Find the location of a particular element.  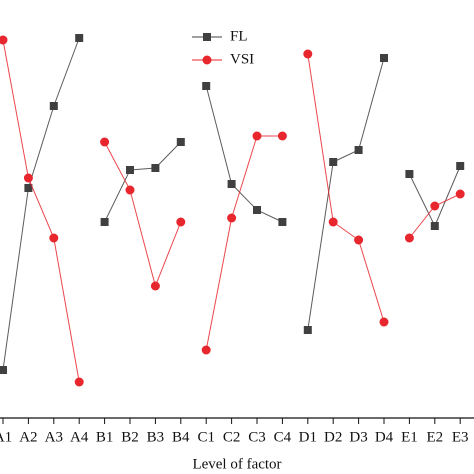

x-tick-label: B2 is located at coordinates (130, 437).